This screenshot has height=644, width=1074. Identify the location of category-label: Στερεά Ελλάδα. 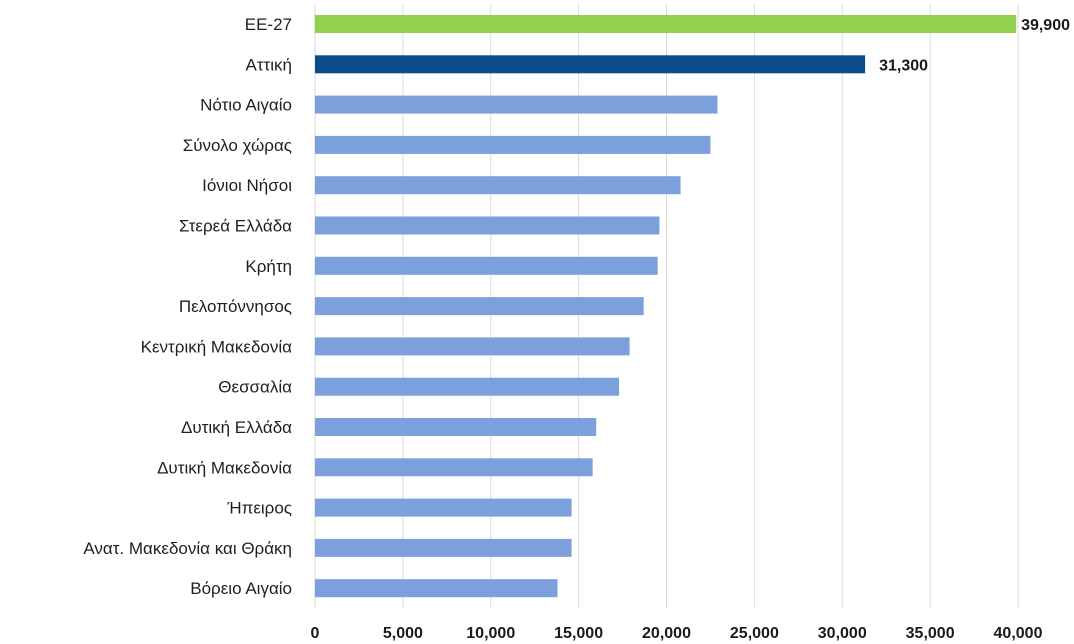
(235, 226).